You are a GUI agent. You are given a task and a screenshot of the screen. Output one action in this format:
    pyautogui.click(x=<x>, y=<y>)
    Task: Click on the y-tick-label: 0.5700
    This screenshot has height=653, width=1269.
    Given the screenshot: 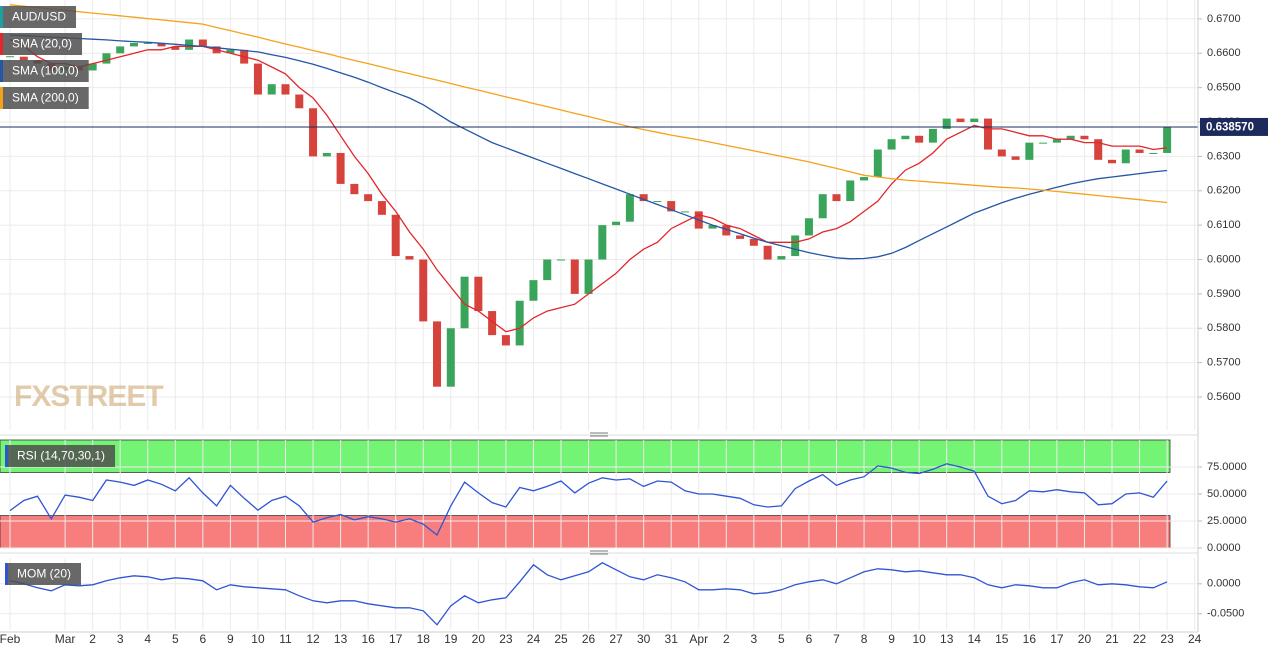 What is the action you would take?
    pyautogui.click(x=1224, y=363)
    